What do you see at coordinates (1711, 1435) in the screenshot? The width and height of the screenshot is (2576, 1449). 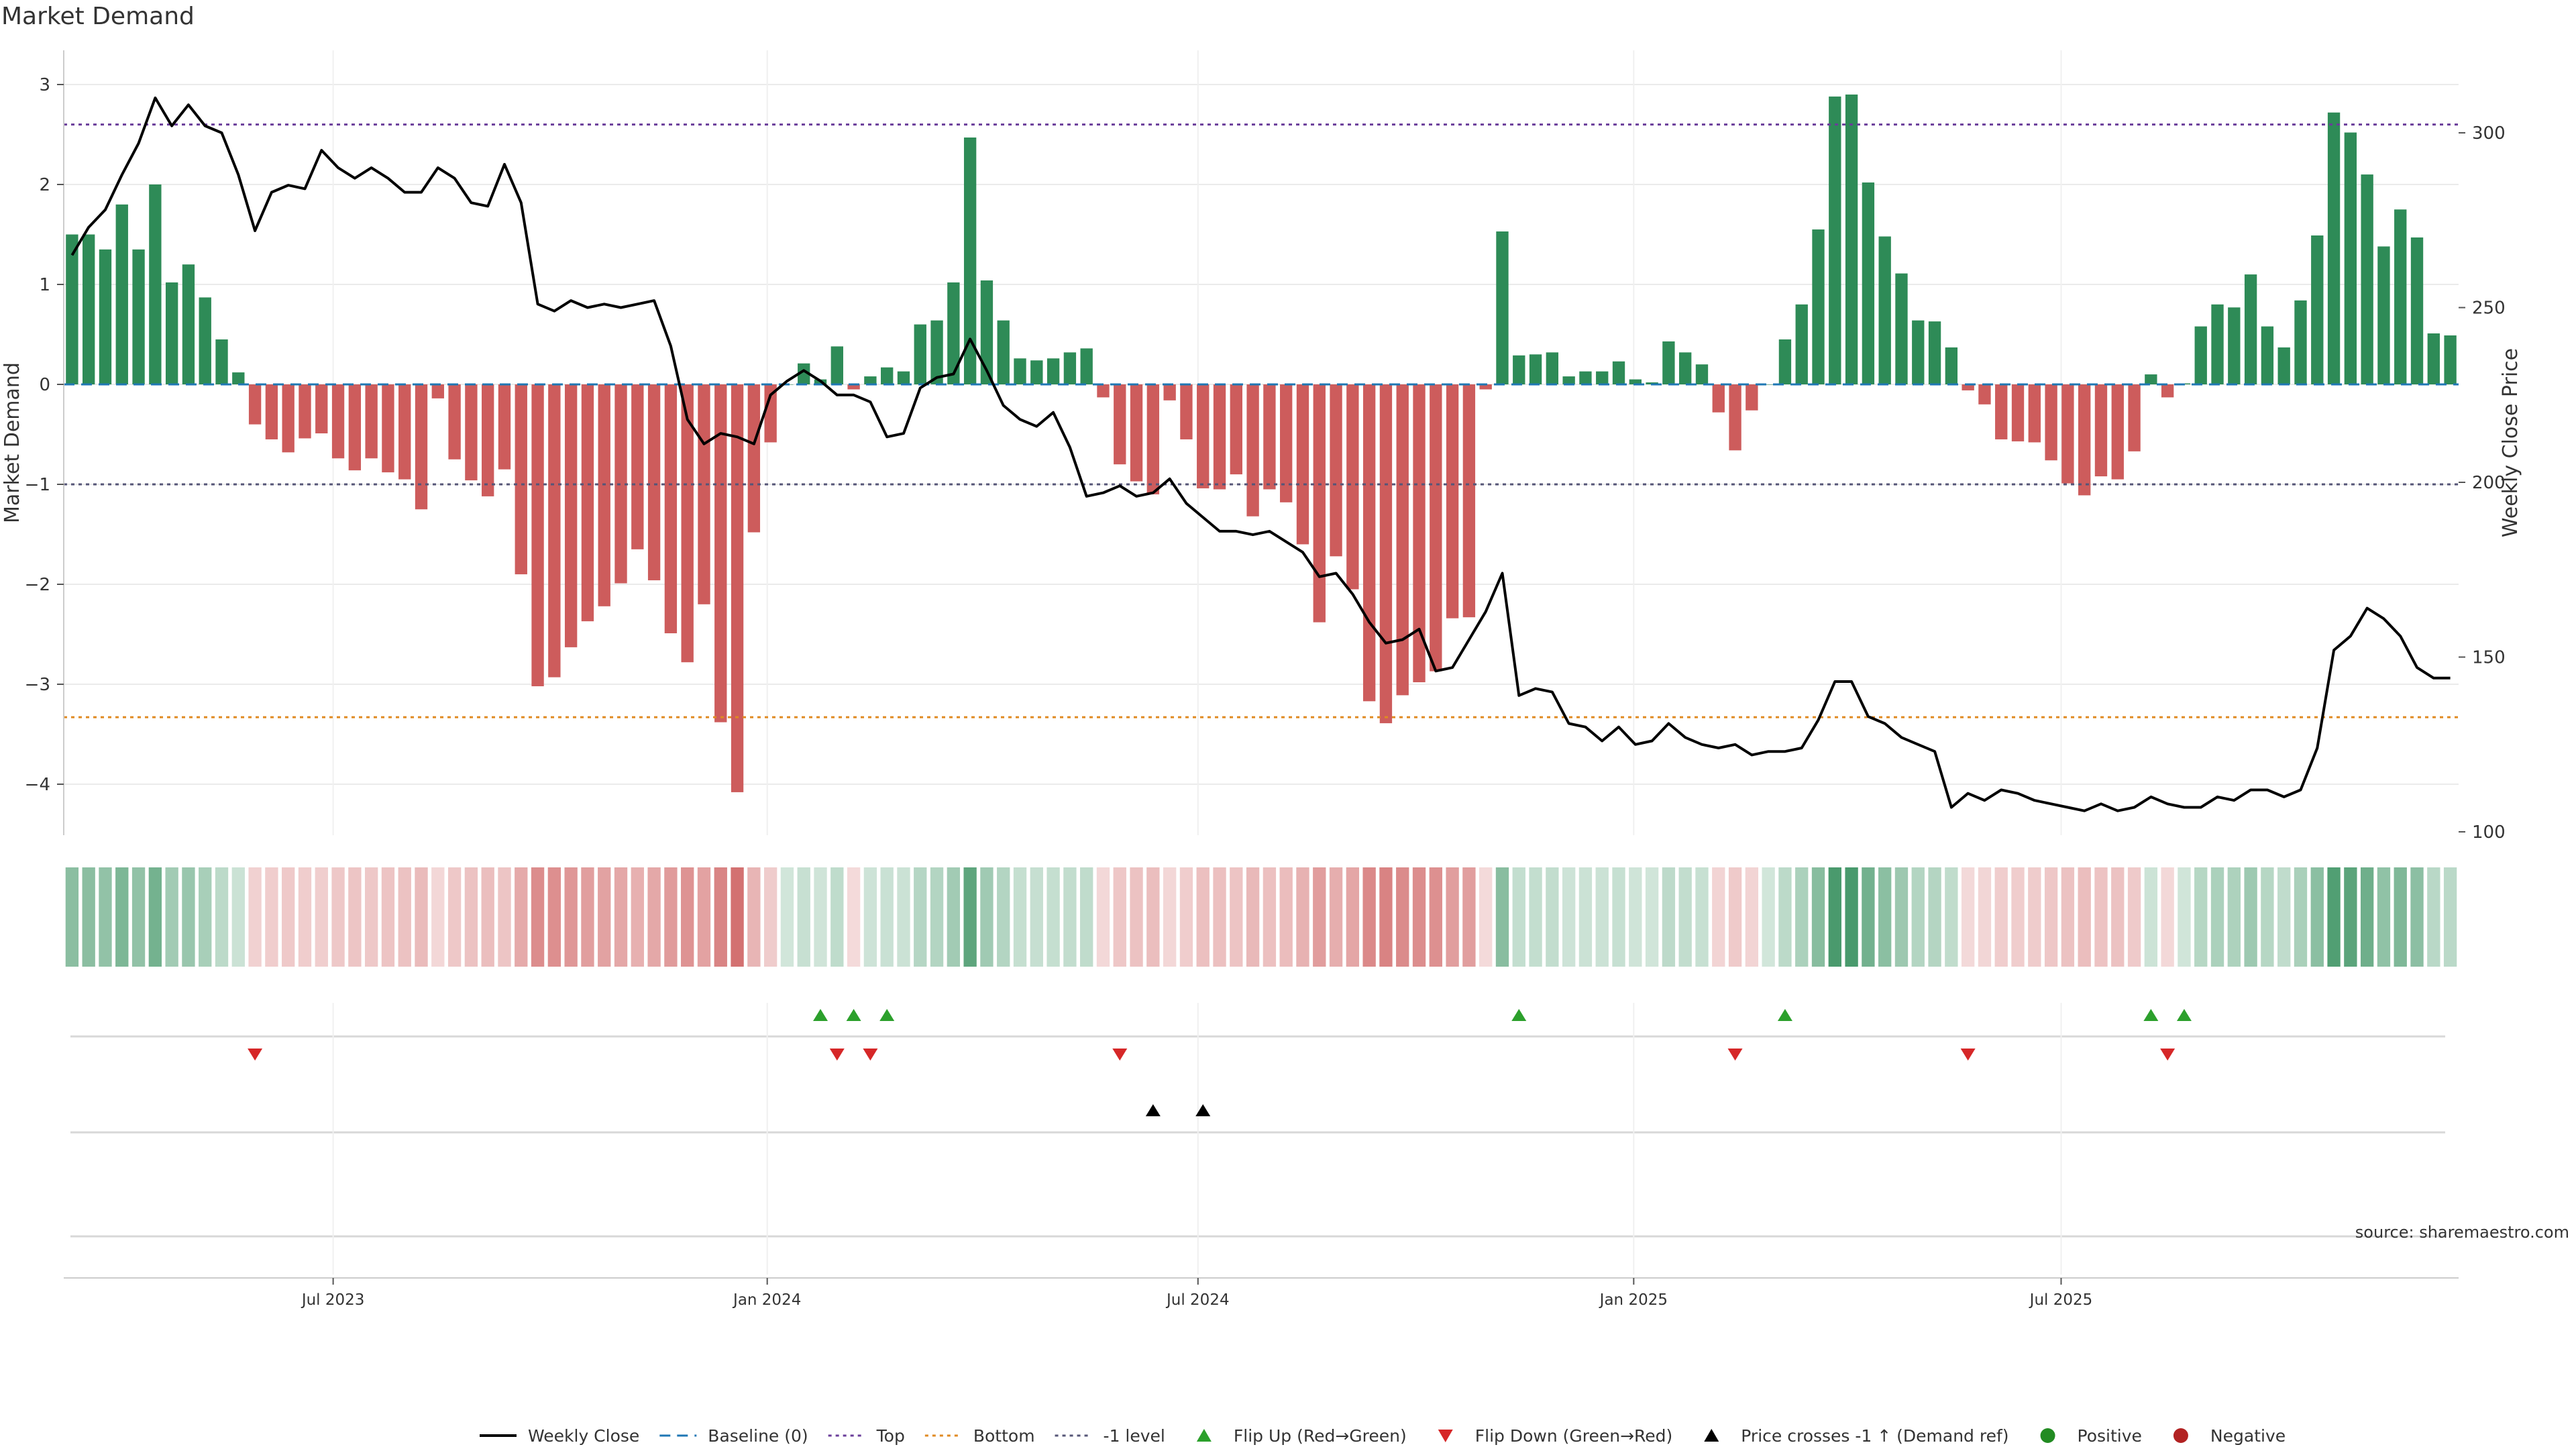 I see `legend-swatch` at bounding box center [1711, 1435].